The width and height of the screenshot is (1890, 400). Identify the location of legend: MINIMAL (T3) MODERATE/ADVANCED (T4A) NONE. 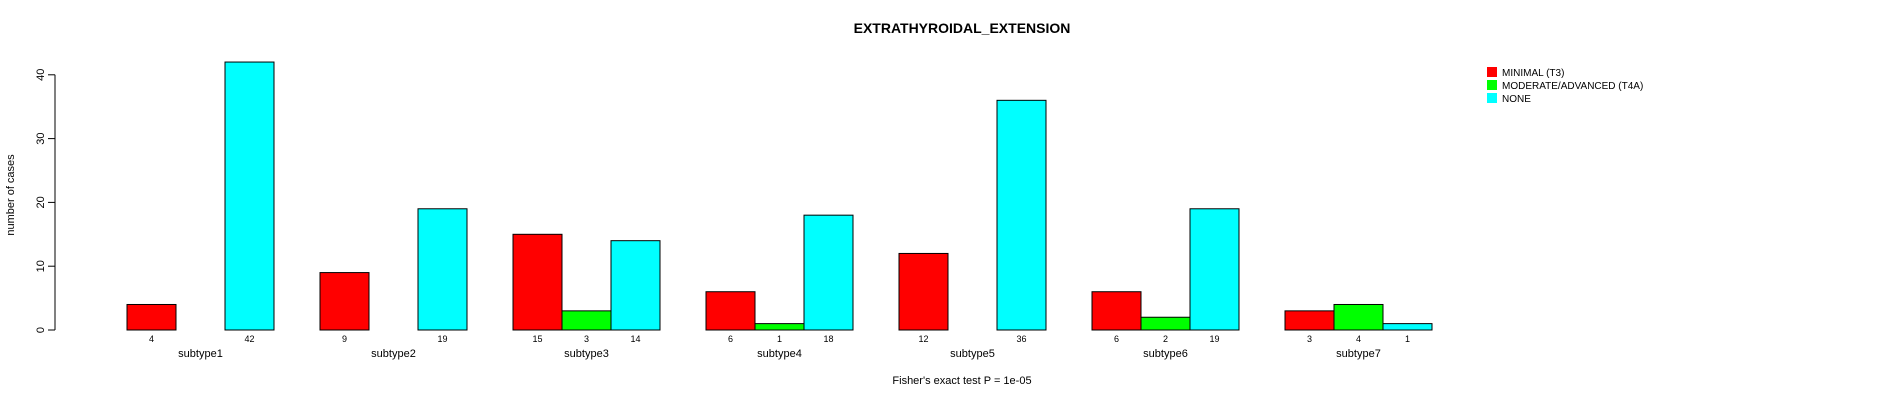
(1565, 86).